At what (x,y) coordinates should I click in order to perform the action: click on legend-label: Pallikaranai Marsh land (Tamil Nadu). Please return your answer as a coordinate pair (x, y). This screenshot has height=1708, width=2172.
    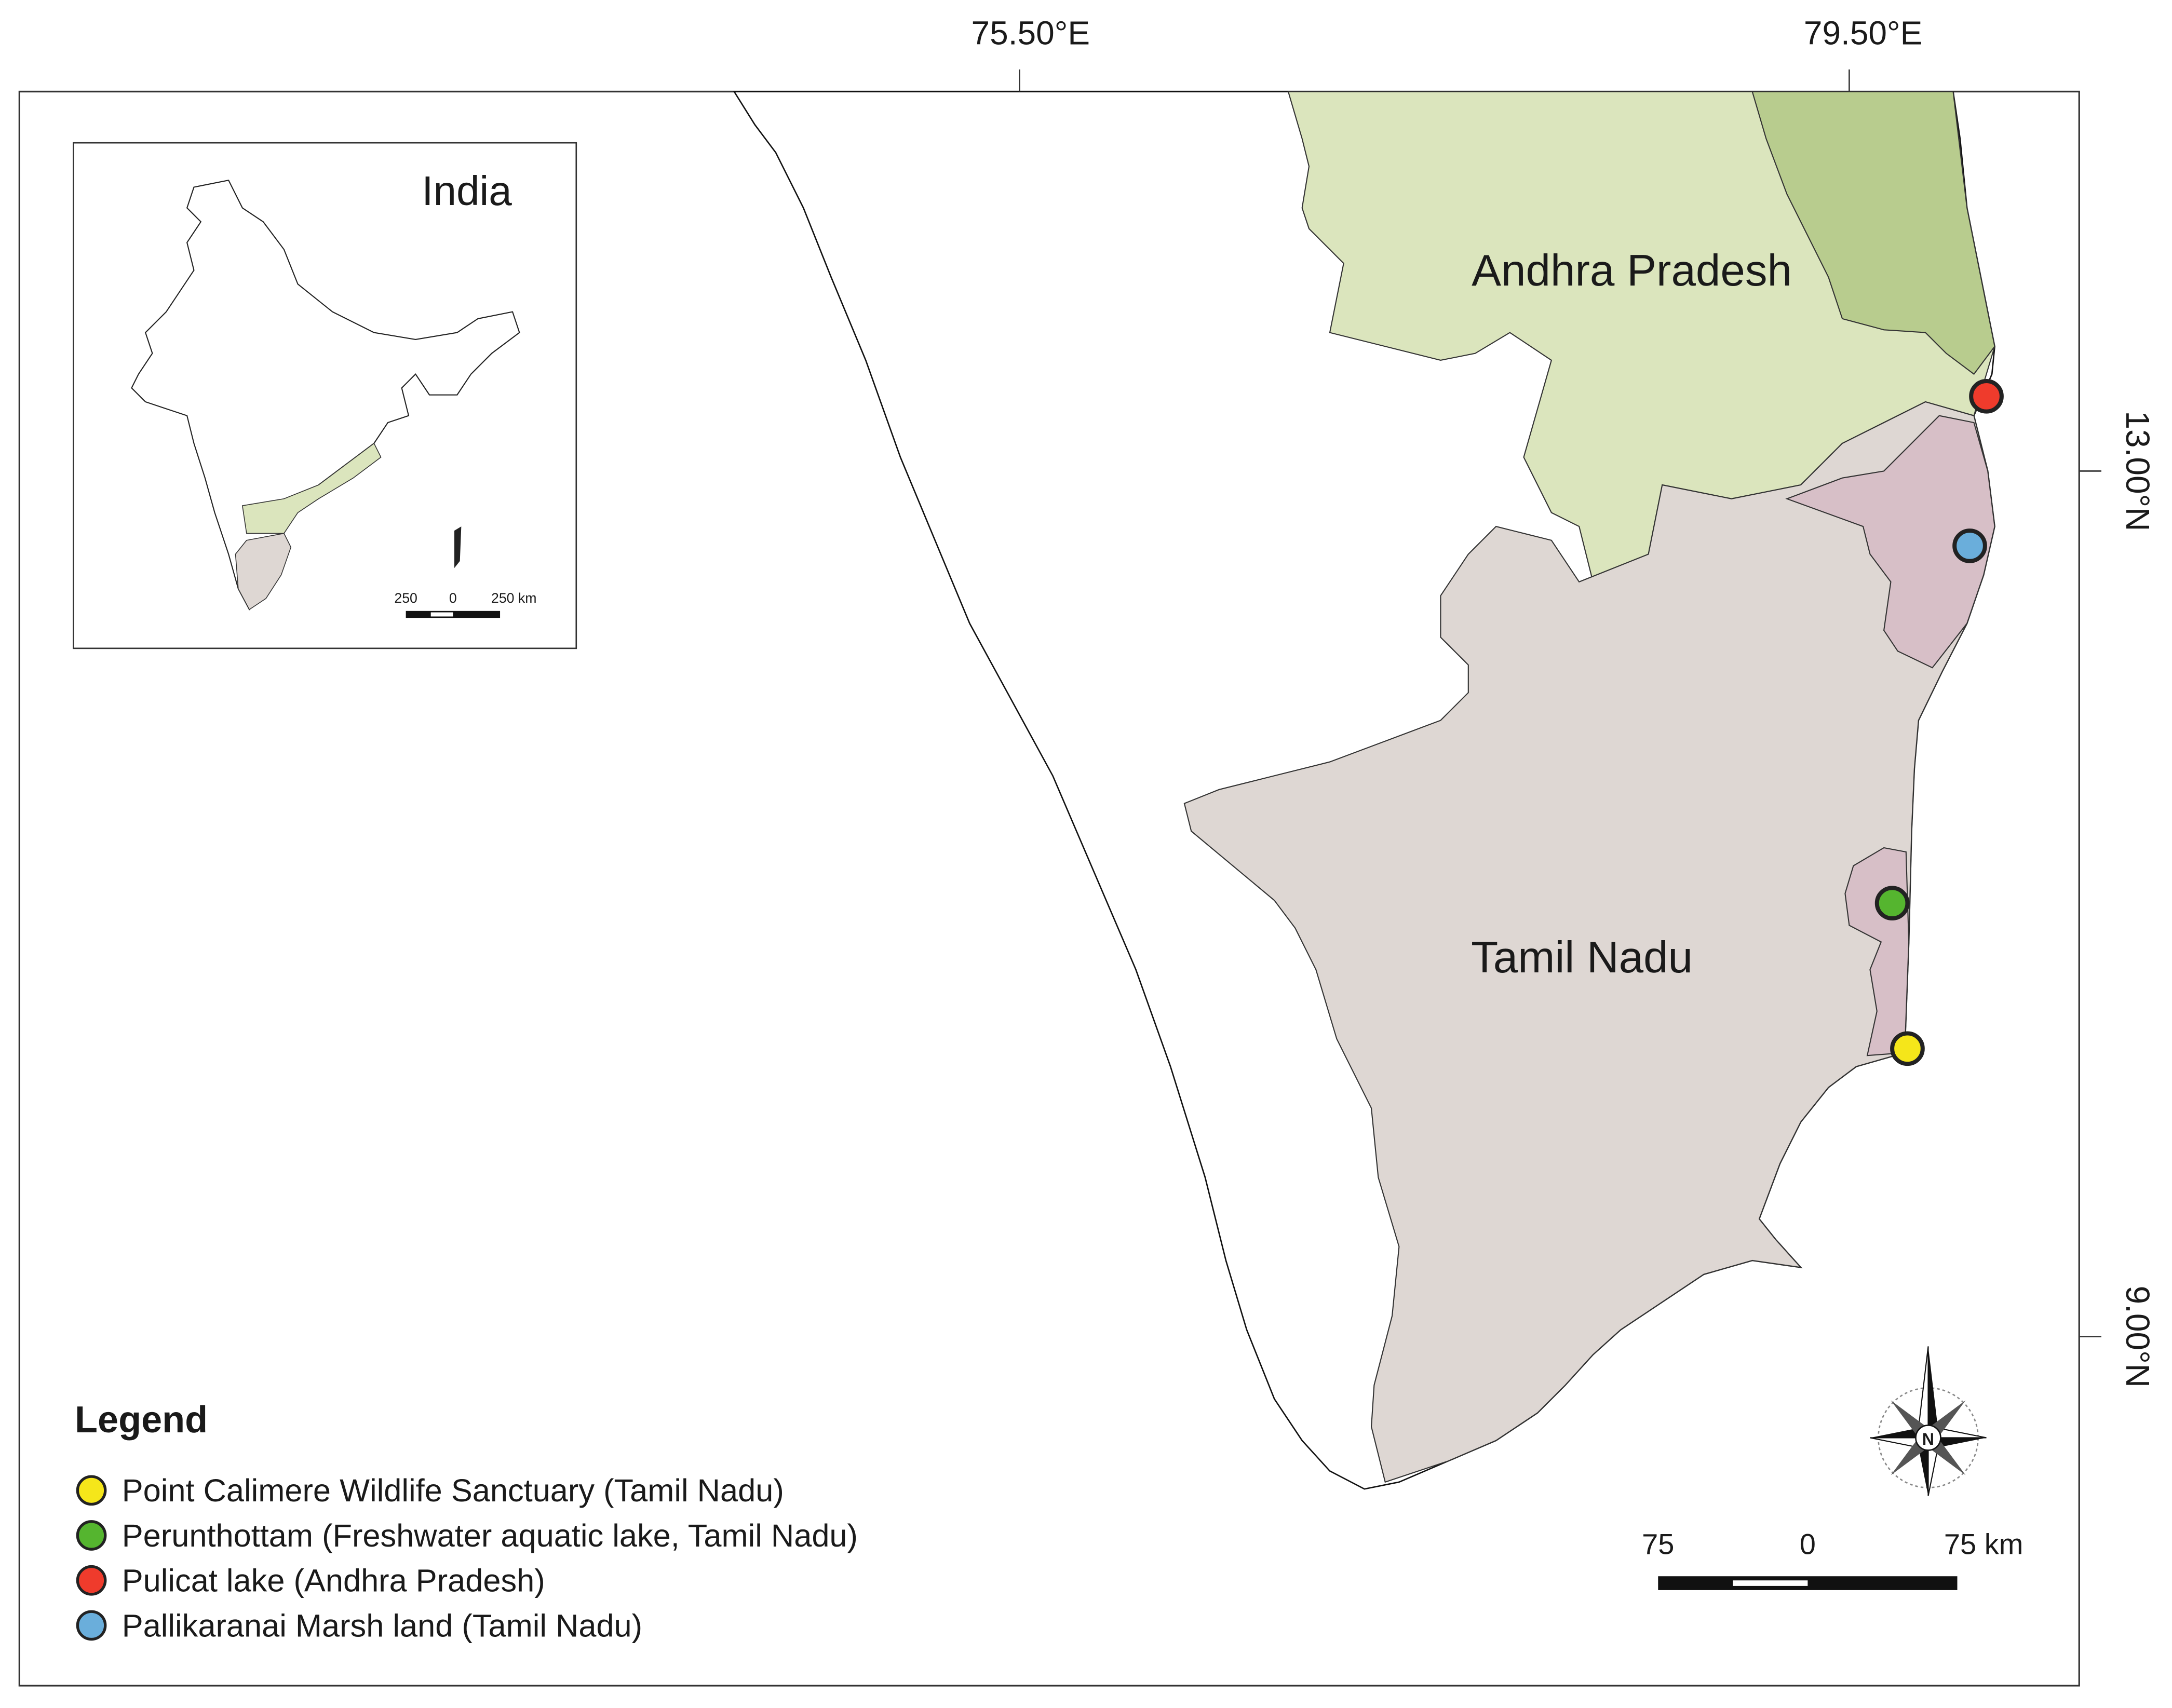
    Looking at the image, I should click on (382, 1626).